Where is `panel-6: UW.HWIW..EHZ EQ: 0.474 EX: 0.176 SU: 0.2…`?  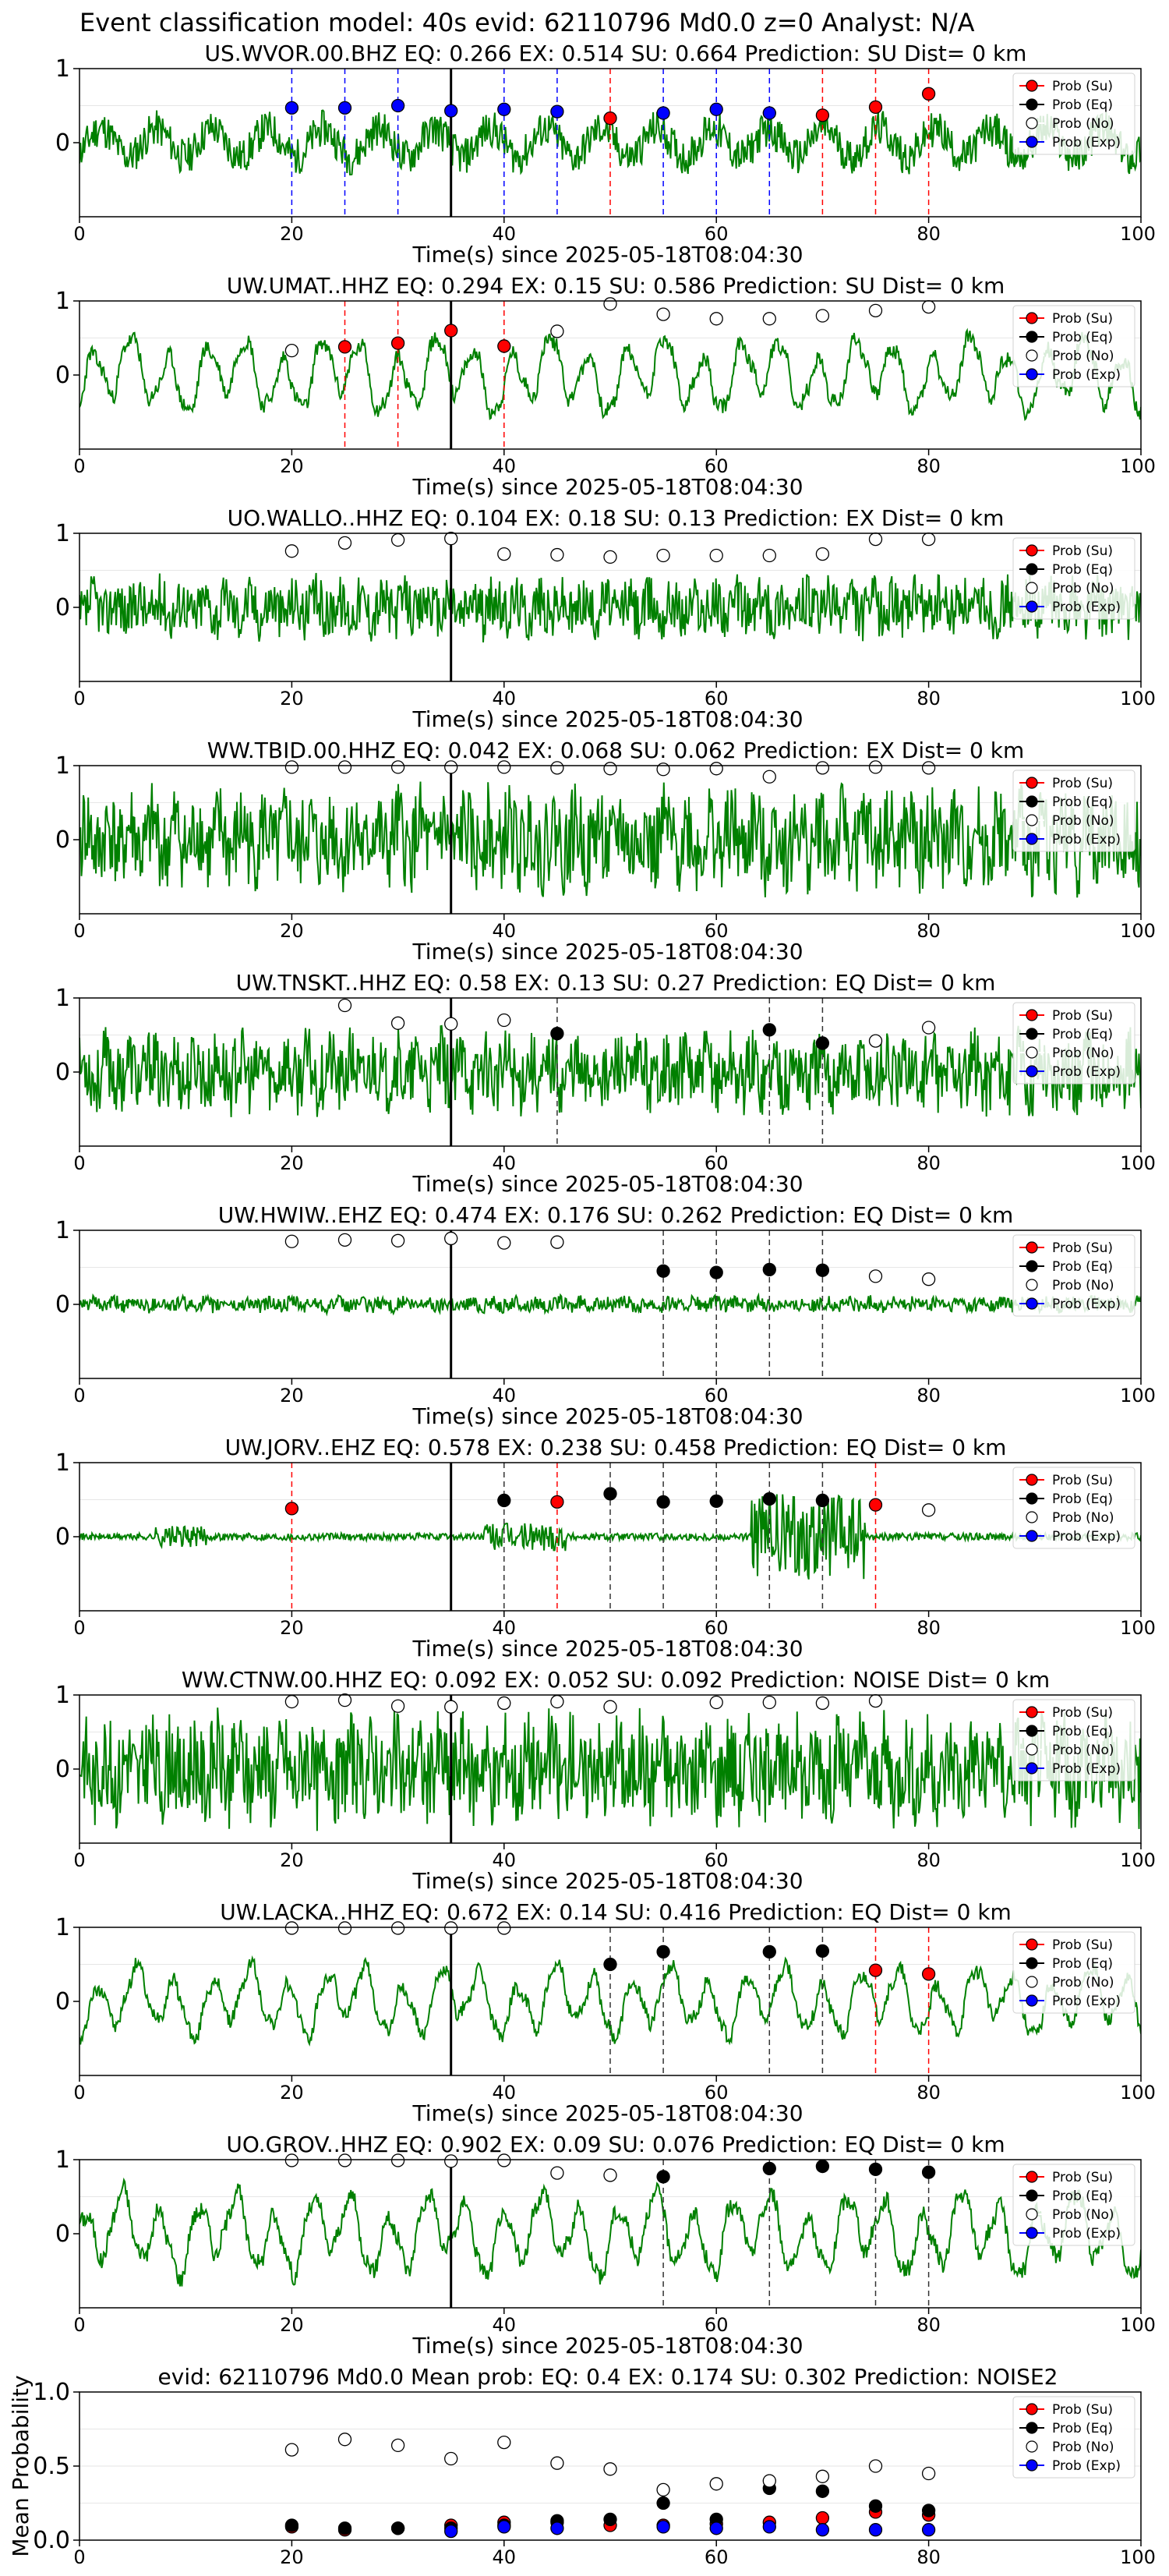 panel-6: UW.HWIW..EHZ EQ: 0.474 EX: 0.176 SU: 0.2… is located at coordinates (605, 1315).